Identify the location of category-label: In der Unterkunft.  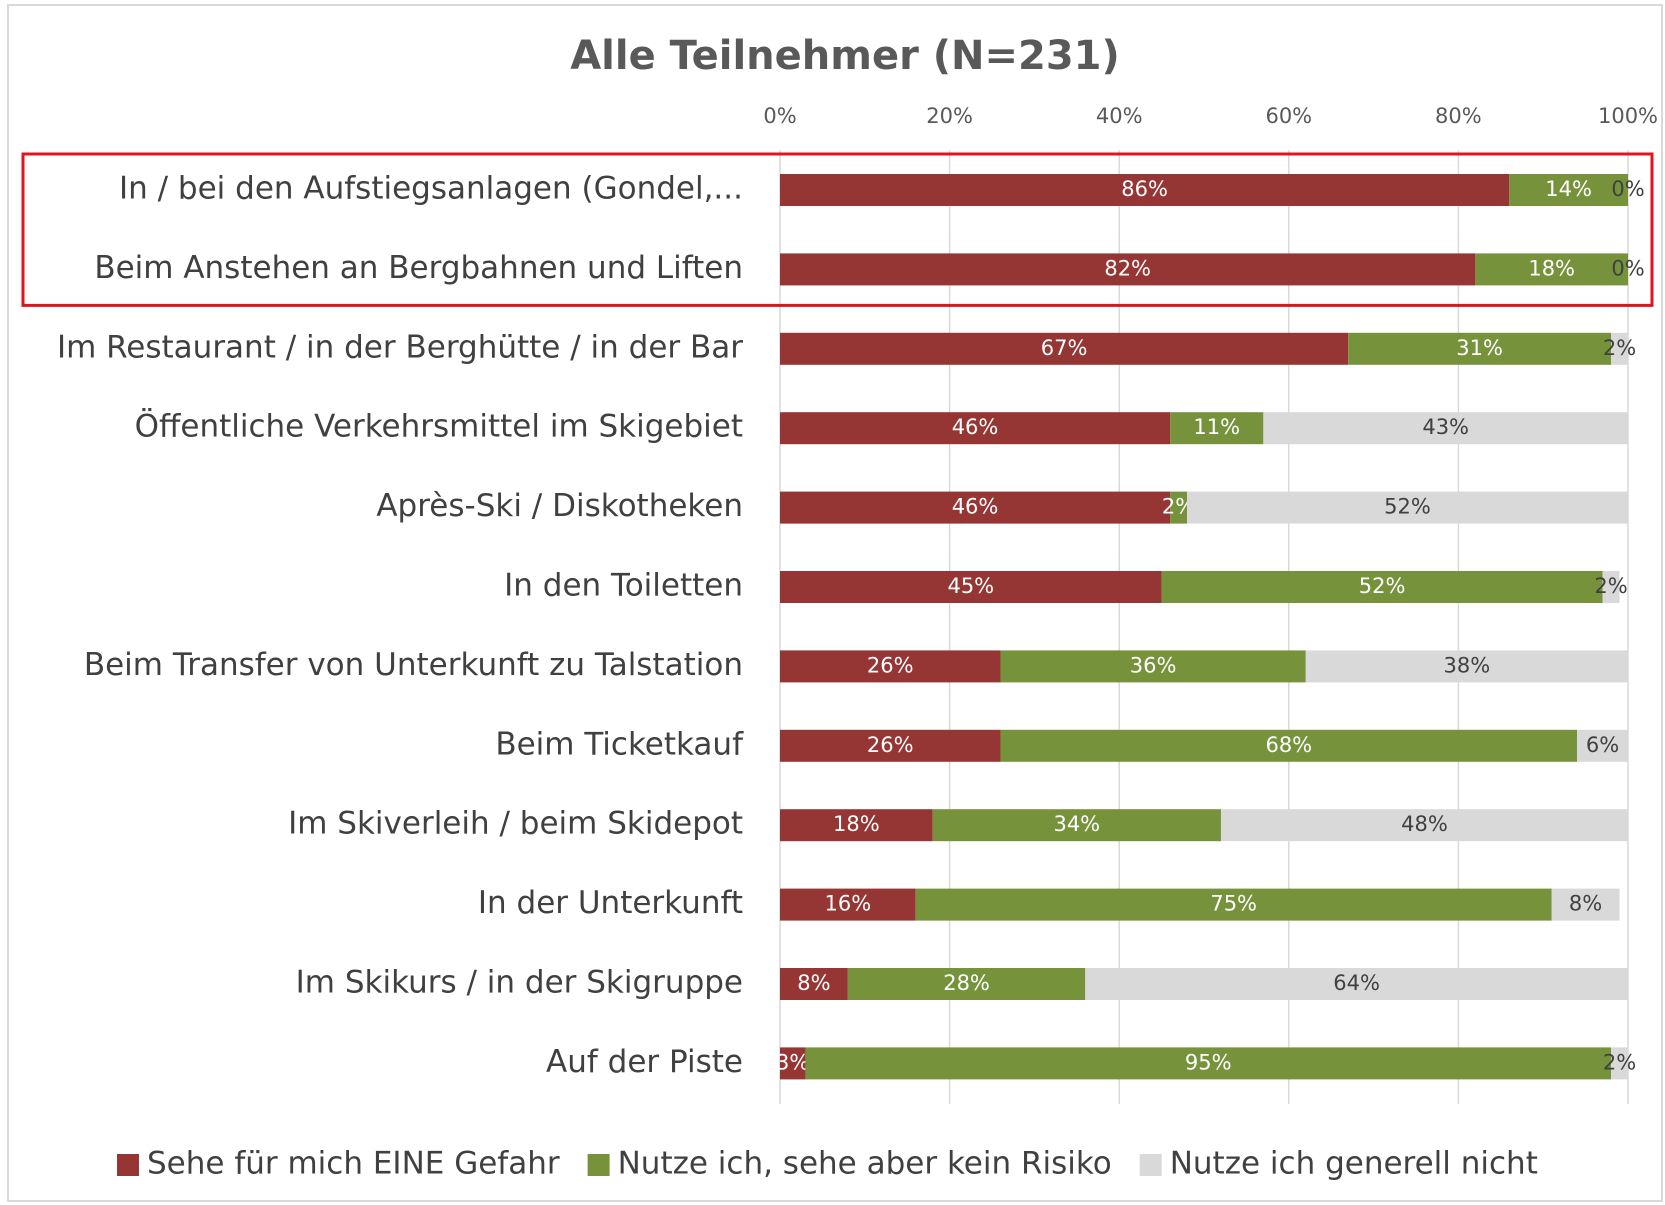
(610, 903).